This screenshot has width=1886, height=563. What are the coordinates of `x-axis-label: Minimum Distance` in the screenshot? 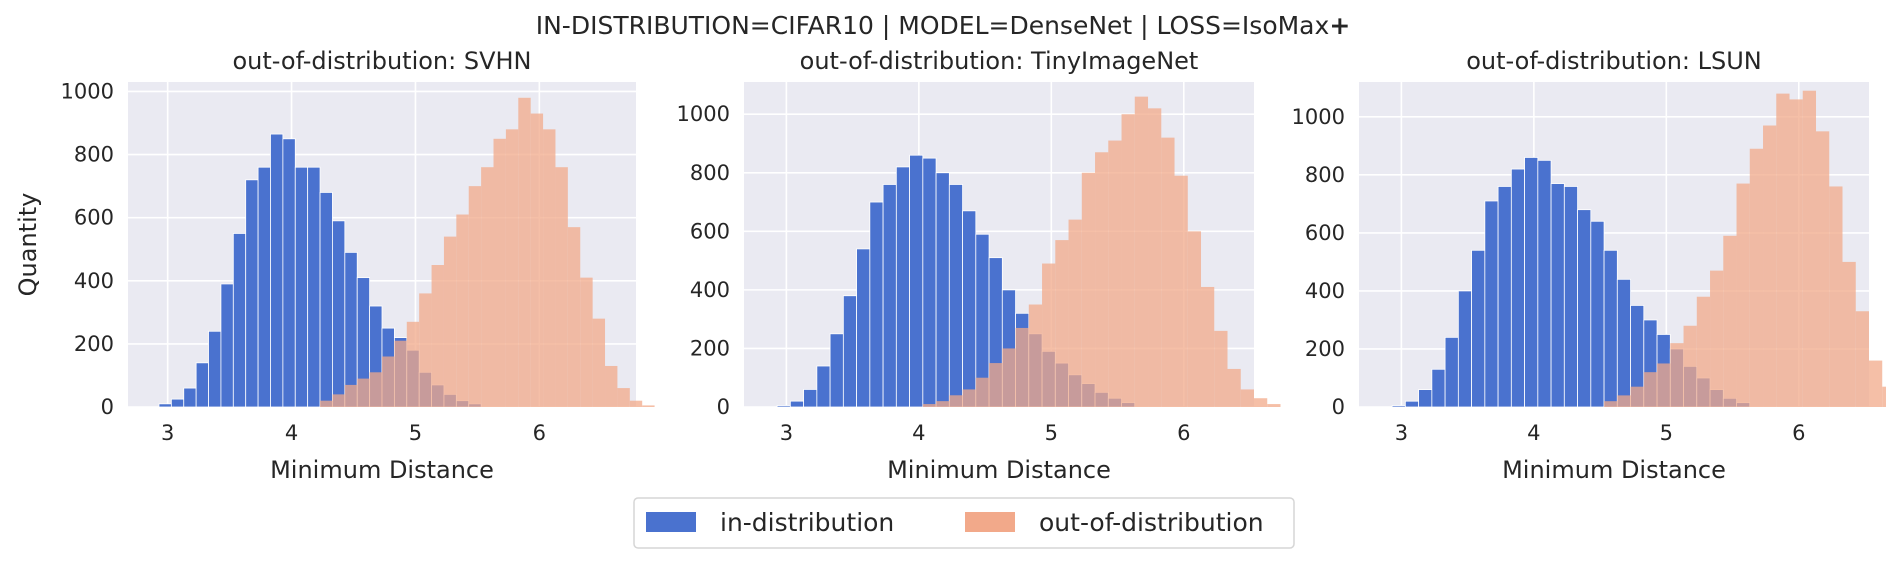 It's located at (999, 470).